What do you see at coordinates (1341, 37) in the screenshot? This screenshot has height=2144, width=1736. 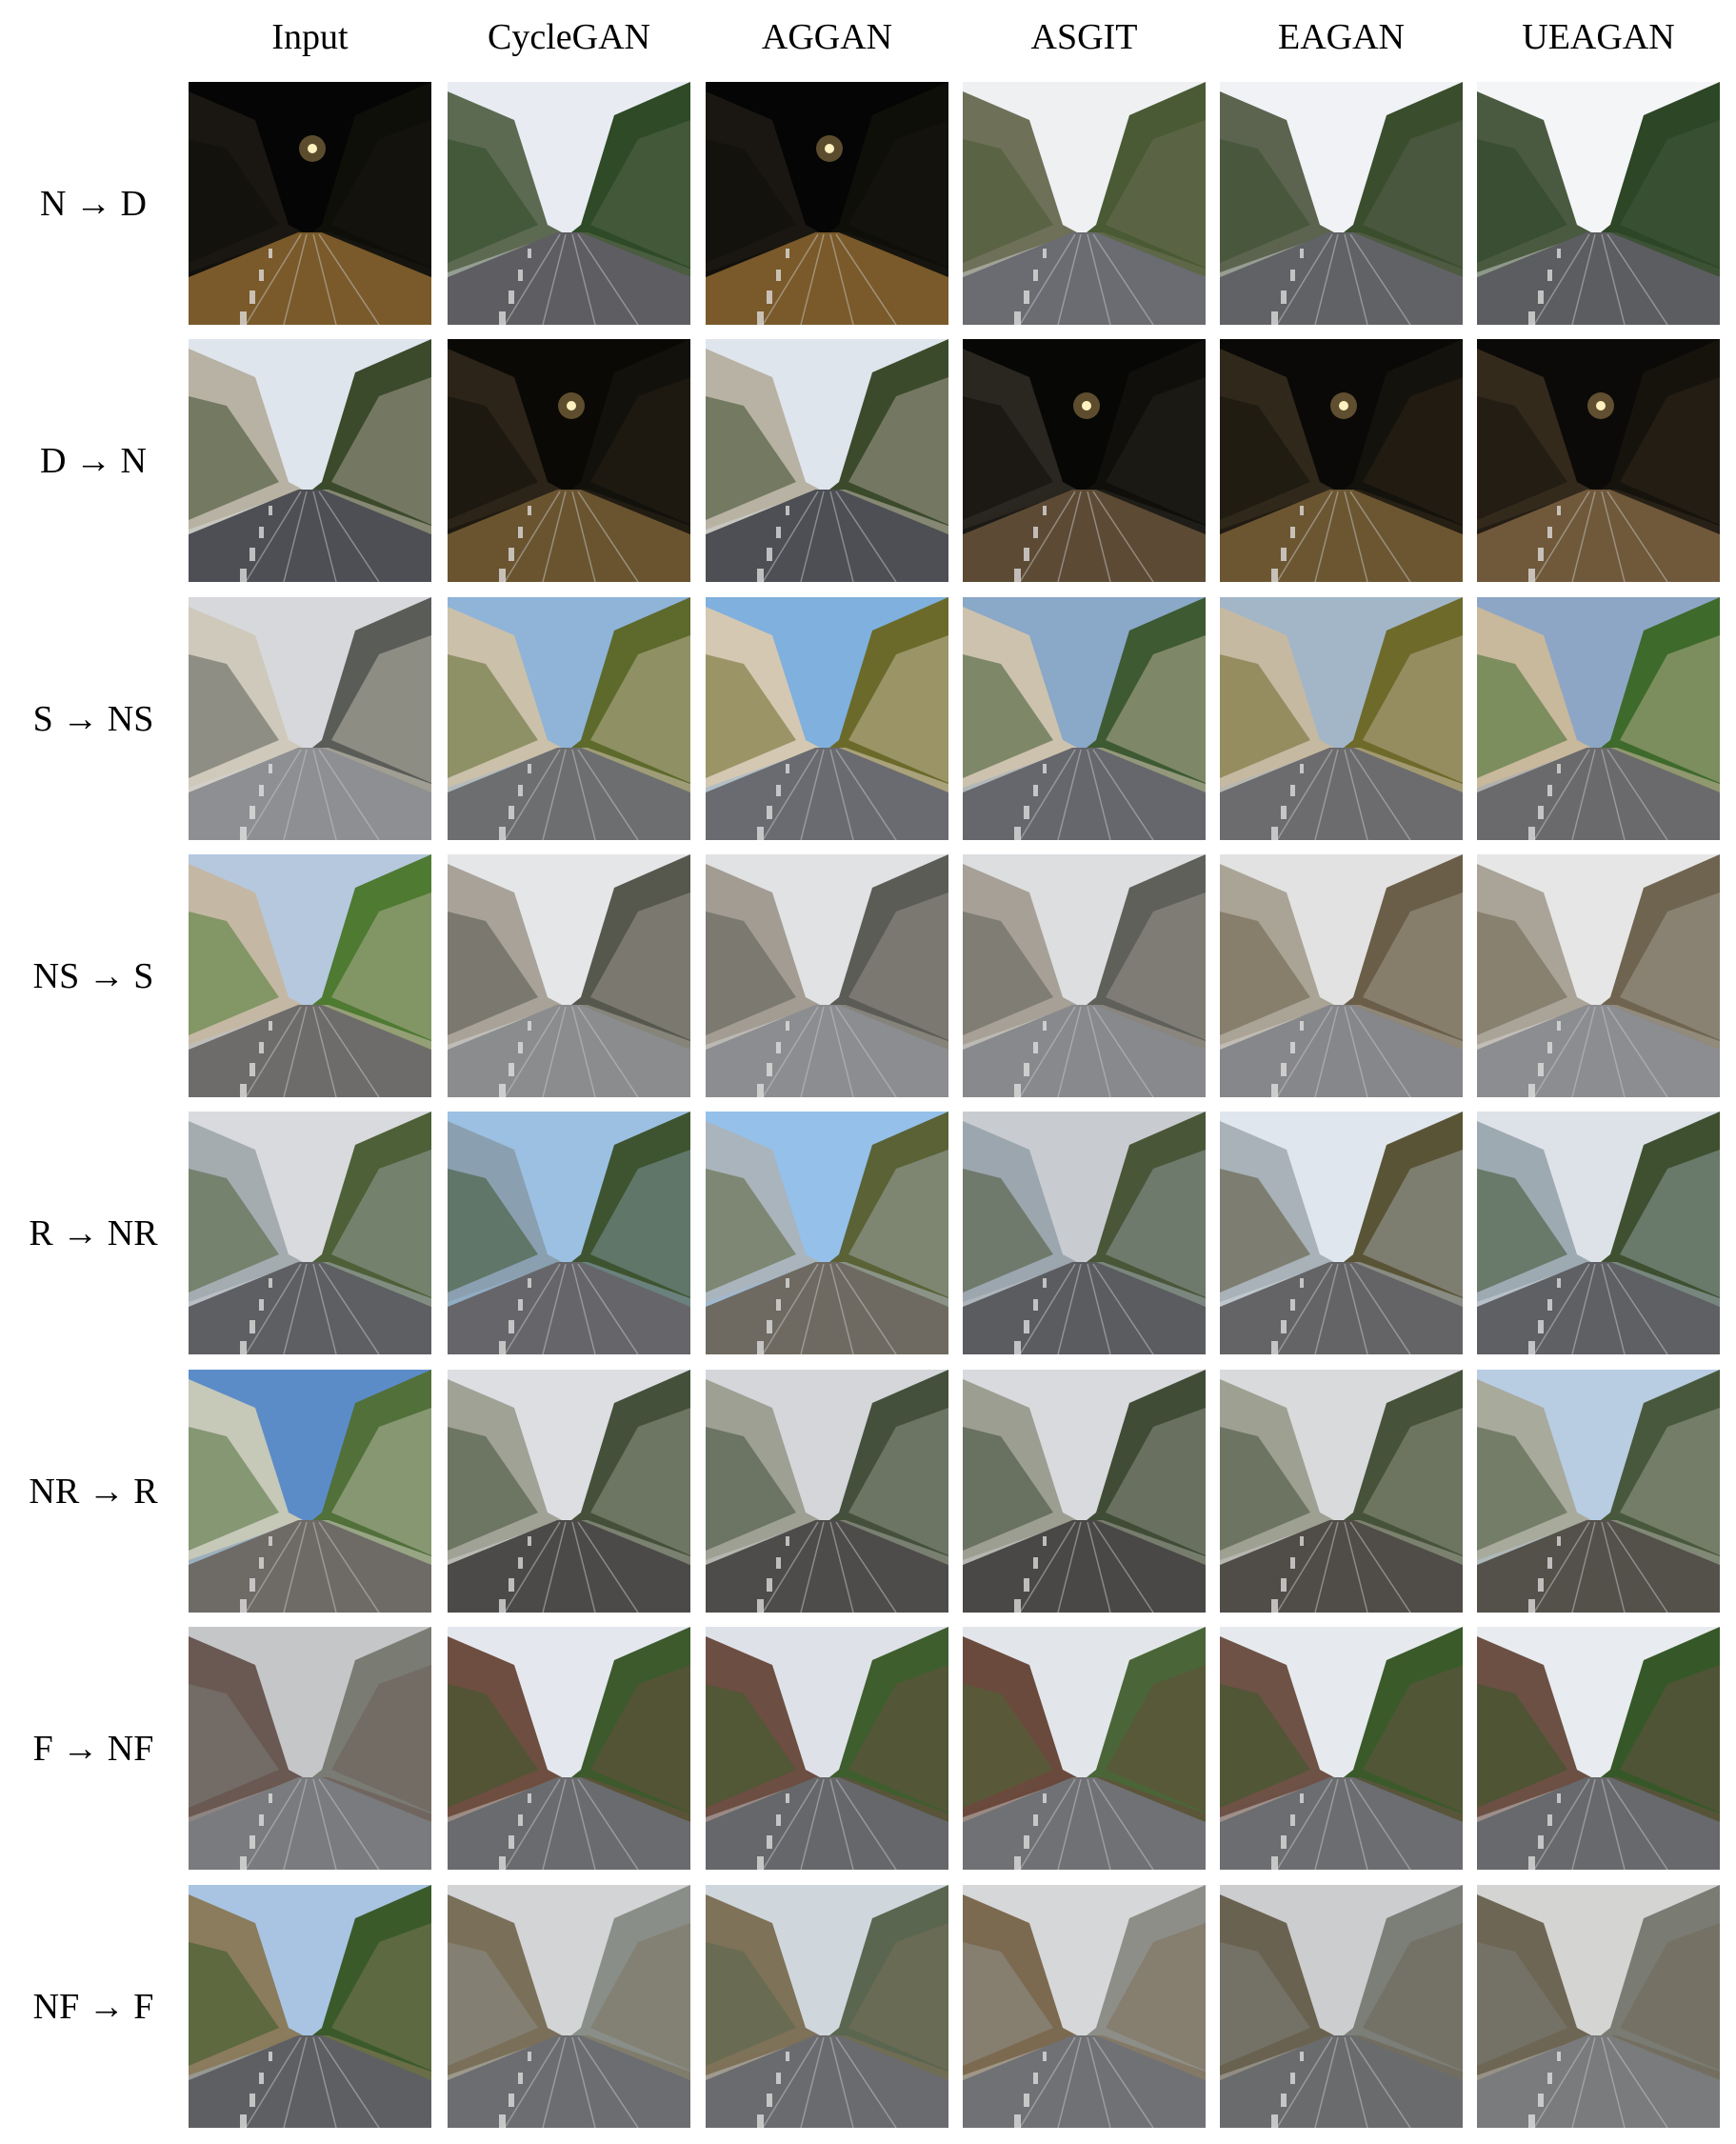 I see `column-header-eagan: EAGAN` at bounding box center [1341, 37].